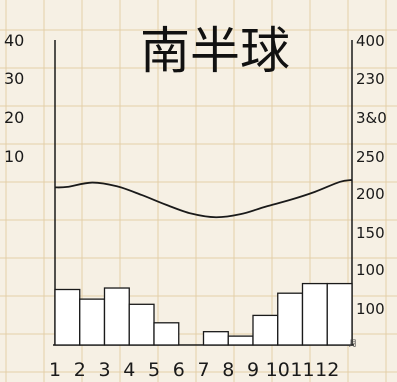  What do you see at coordinates (80, 370) in the screenshot?
I see `x-tick-label: 2` at bounding box center [80, 370].